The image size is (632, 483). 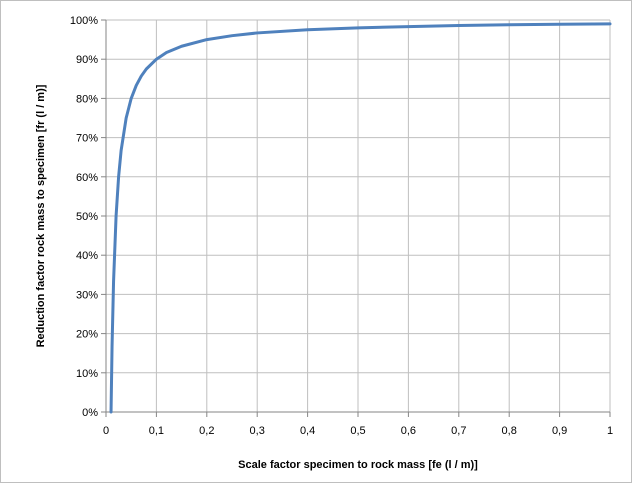 I want to click on y-tick-label: 30%, so click(x=87, y=295).